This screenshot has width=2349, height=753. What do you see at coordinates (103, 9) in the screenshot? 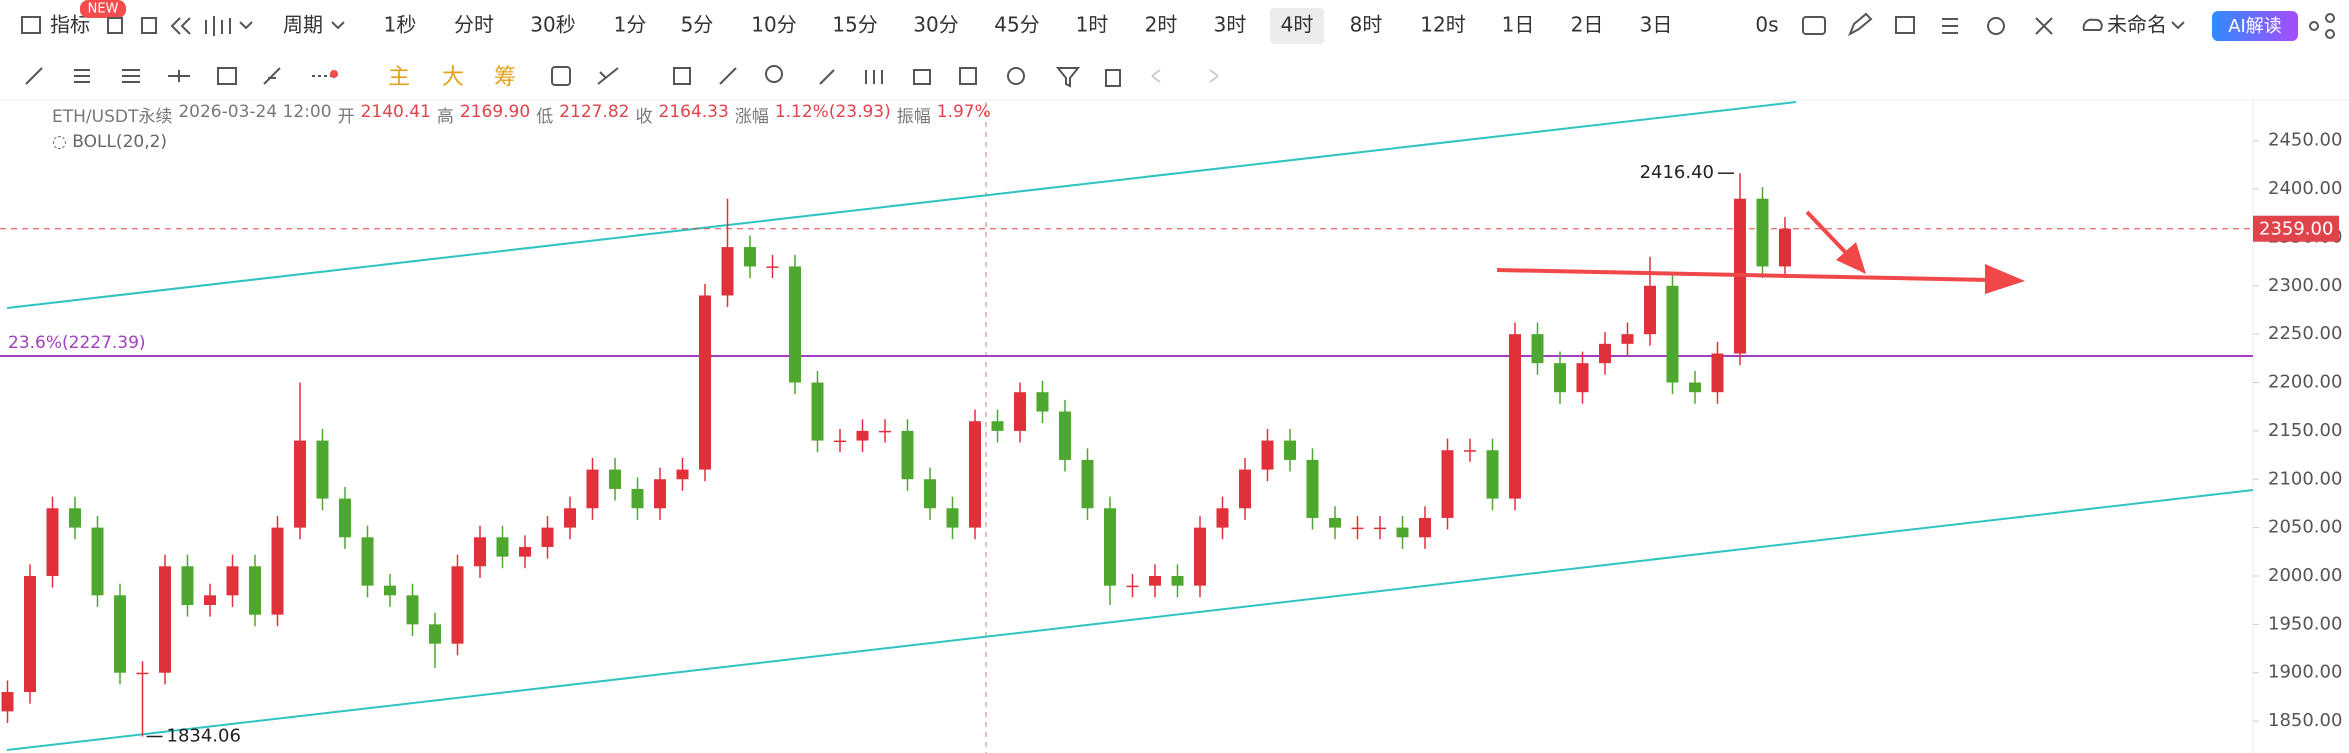
I see `new-badge: NEW` at bounding box center [103, 9].